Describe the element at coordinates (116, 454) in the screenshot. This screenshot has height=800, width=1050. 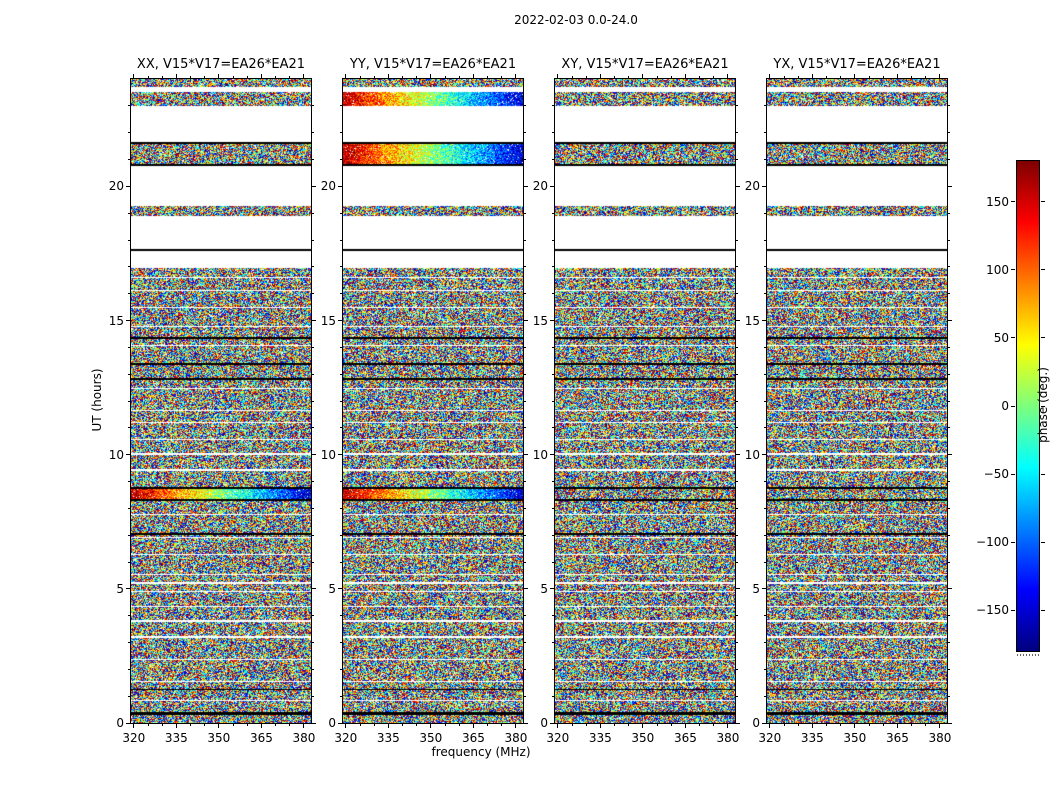
I see `y-tick-label: 10` at that location.